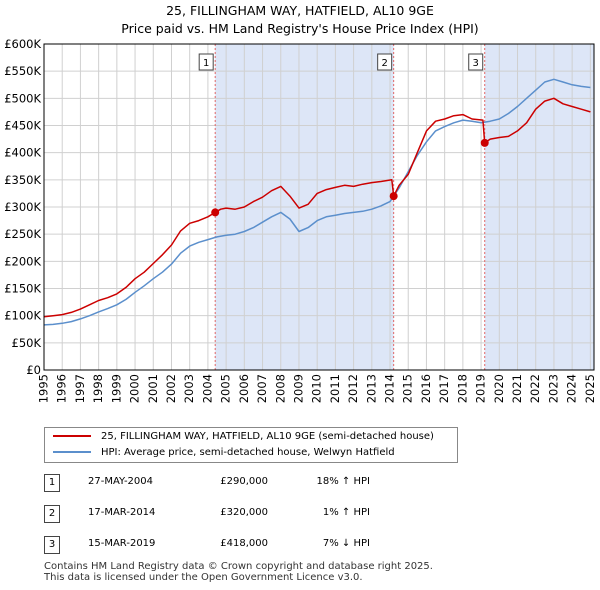 This screenshot has height=590, width=600. What do you see at coordinates (244, 481) in the screenshot?
I see `transaction-price: £290,000` at bounding box center [244, 481].